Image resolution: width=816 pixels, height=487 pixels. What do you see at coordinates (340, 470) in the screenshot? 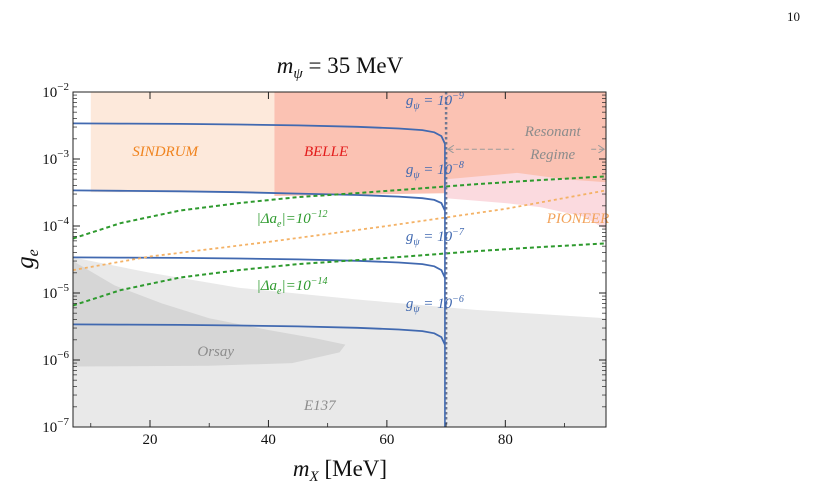
I see `x-axis-label: mX [MeV]` at bounding box center [340, 470].